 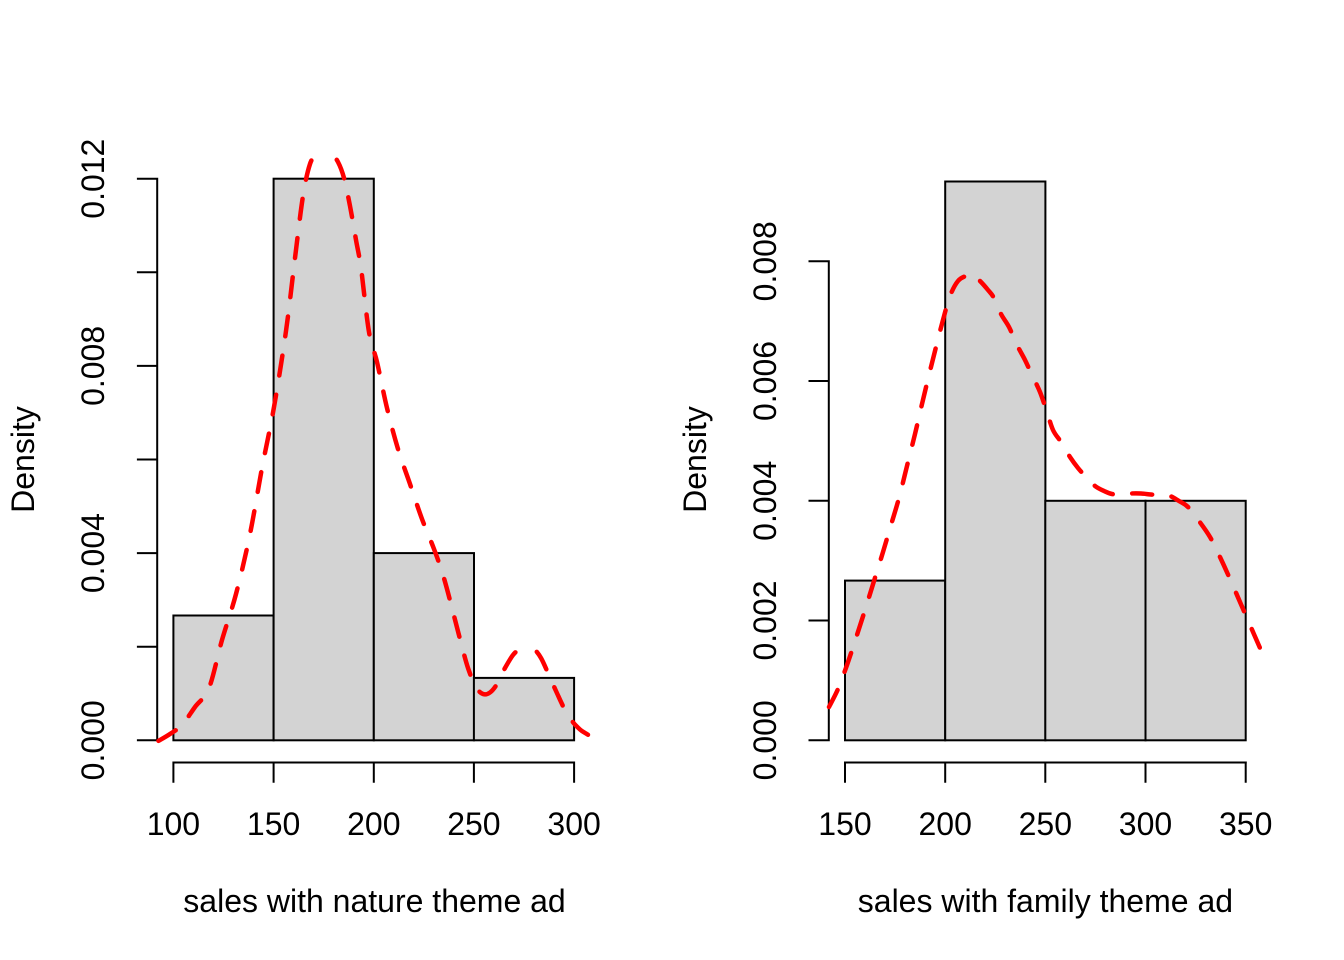 I want to click on svg-text: 0.012, so click(x=93, y=179).